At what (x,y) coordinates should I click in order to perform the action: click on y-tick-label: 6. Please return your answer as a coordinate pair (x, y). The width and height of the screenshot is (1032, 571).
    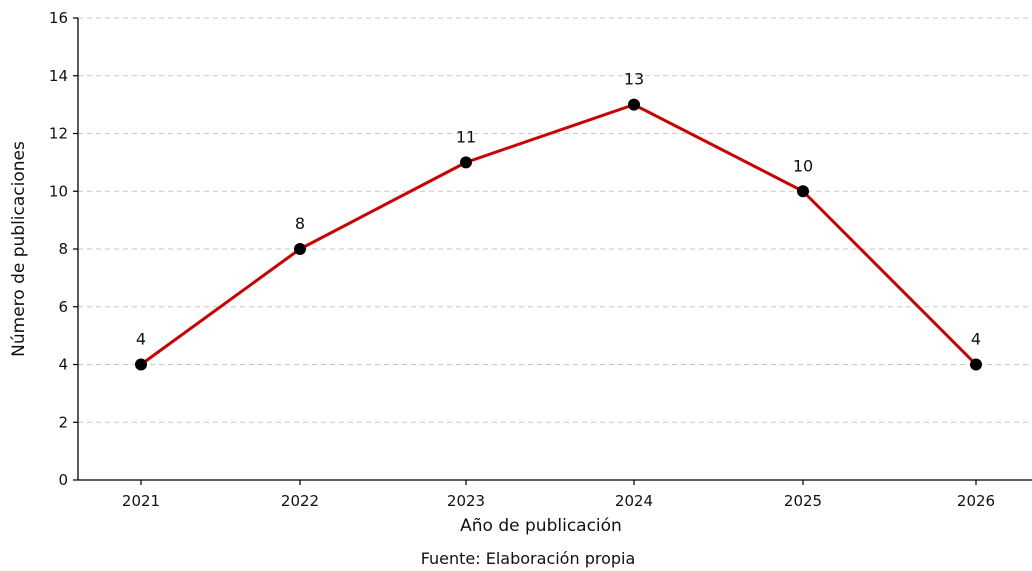
    Looking at the image, I should click on (63, 307).